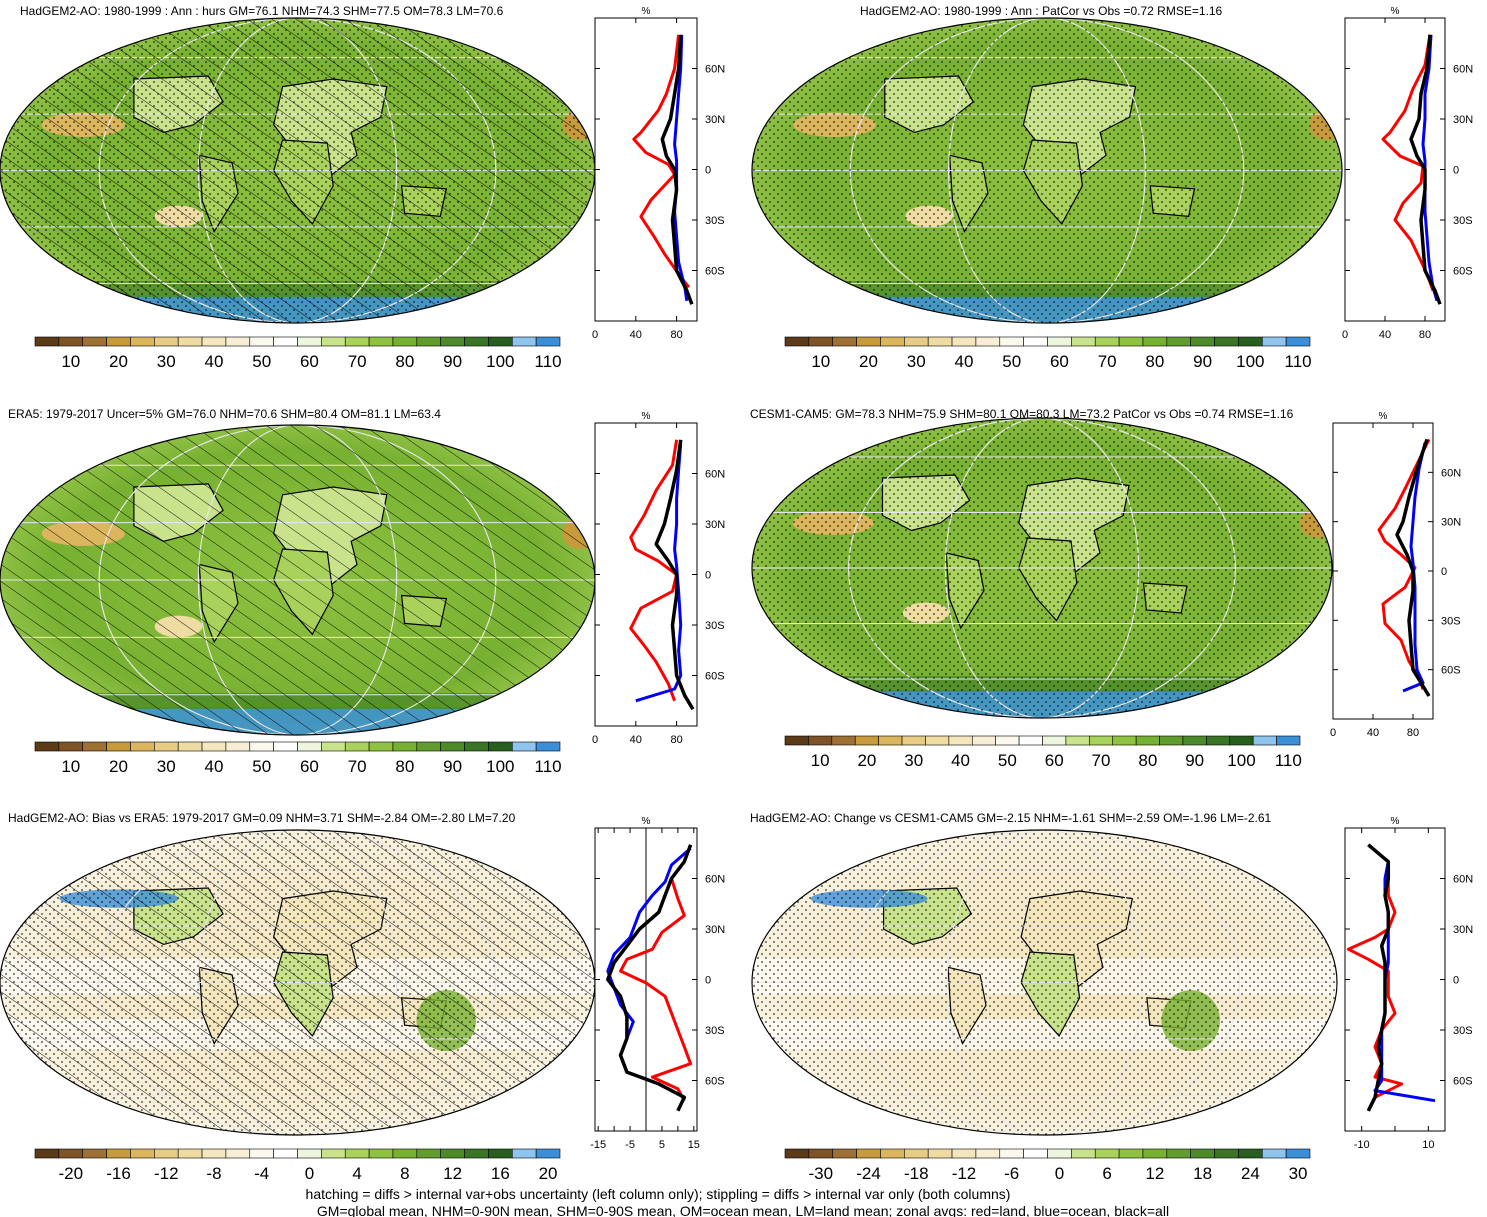 The height and width of the screenshot is (1217, 1487). What do you see at coordinates (694, 1145) in the screenshot?
I see `zonal-x-label: 15` at bounding box center [694, 1145].